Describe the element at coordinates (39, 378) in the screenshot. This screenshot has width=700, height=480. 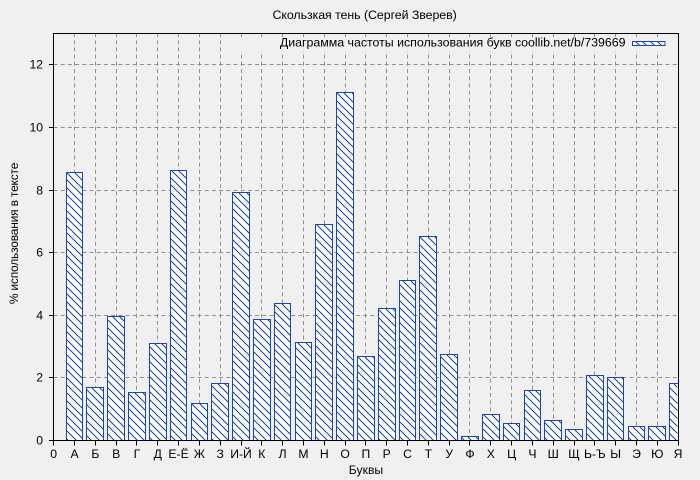
I see `svg-text: 2` at that location.